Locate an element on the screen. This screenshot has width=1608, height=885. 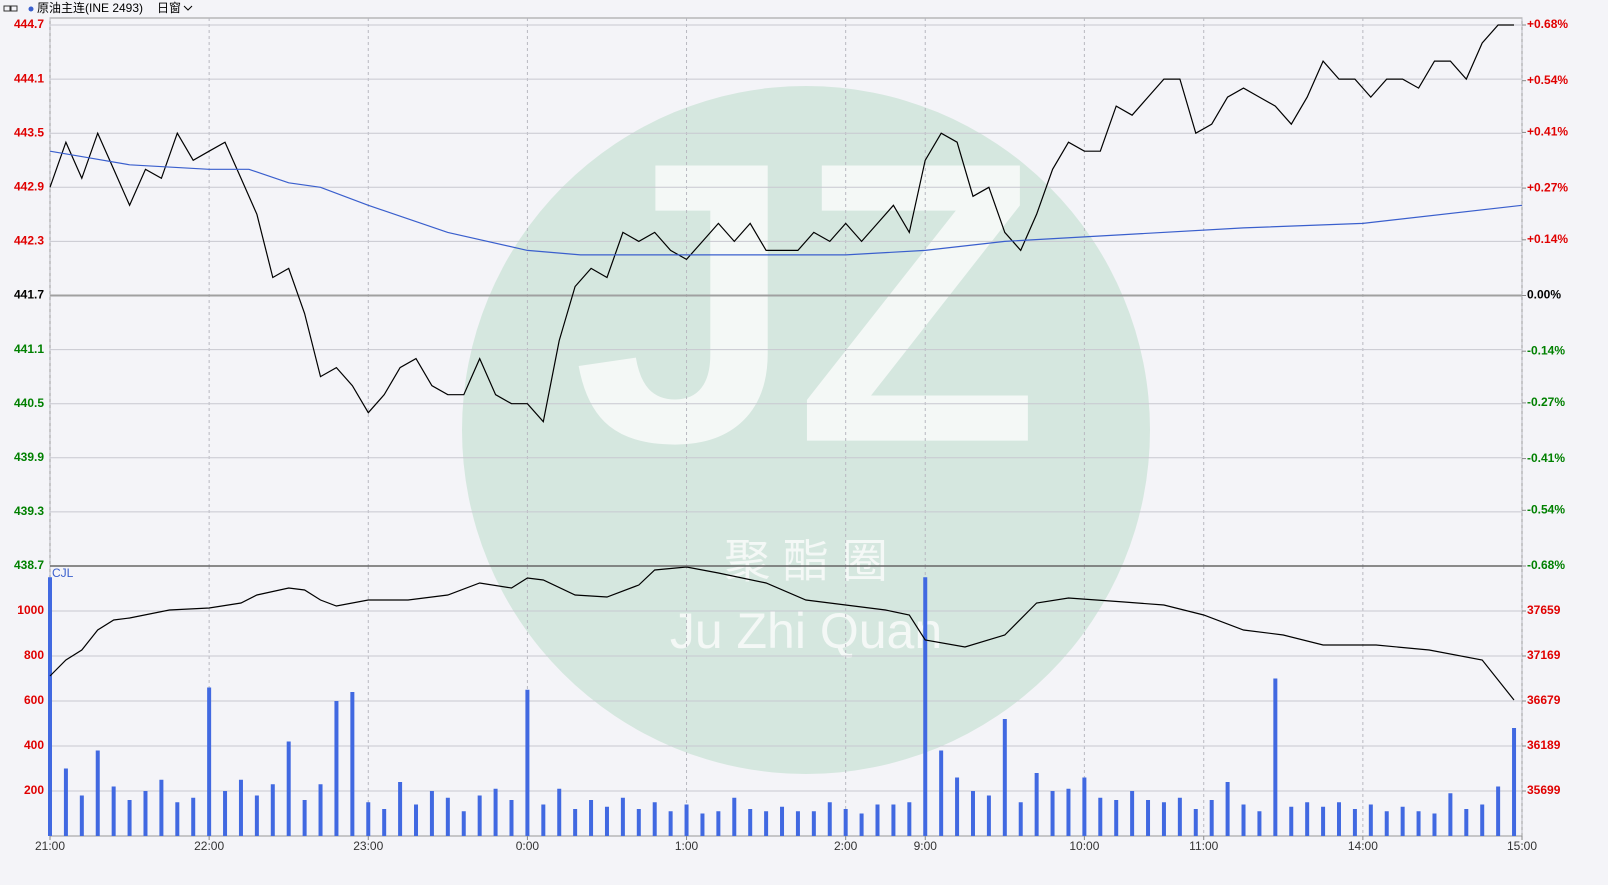
y-tick-label: 442.9 is located at coordinates (29, 186).